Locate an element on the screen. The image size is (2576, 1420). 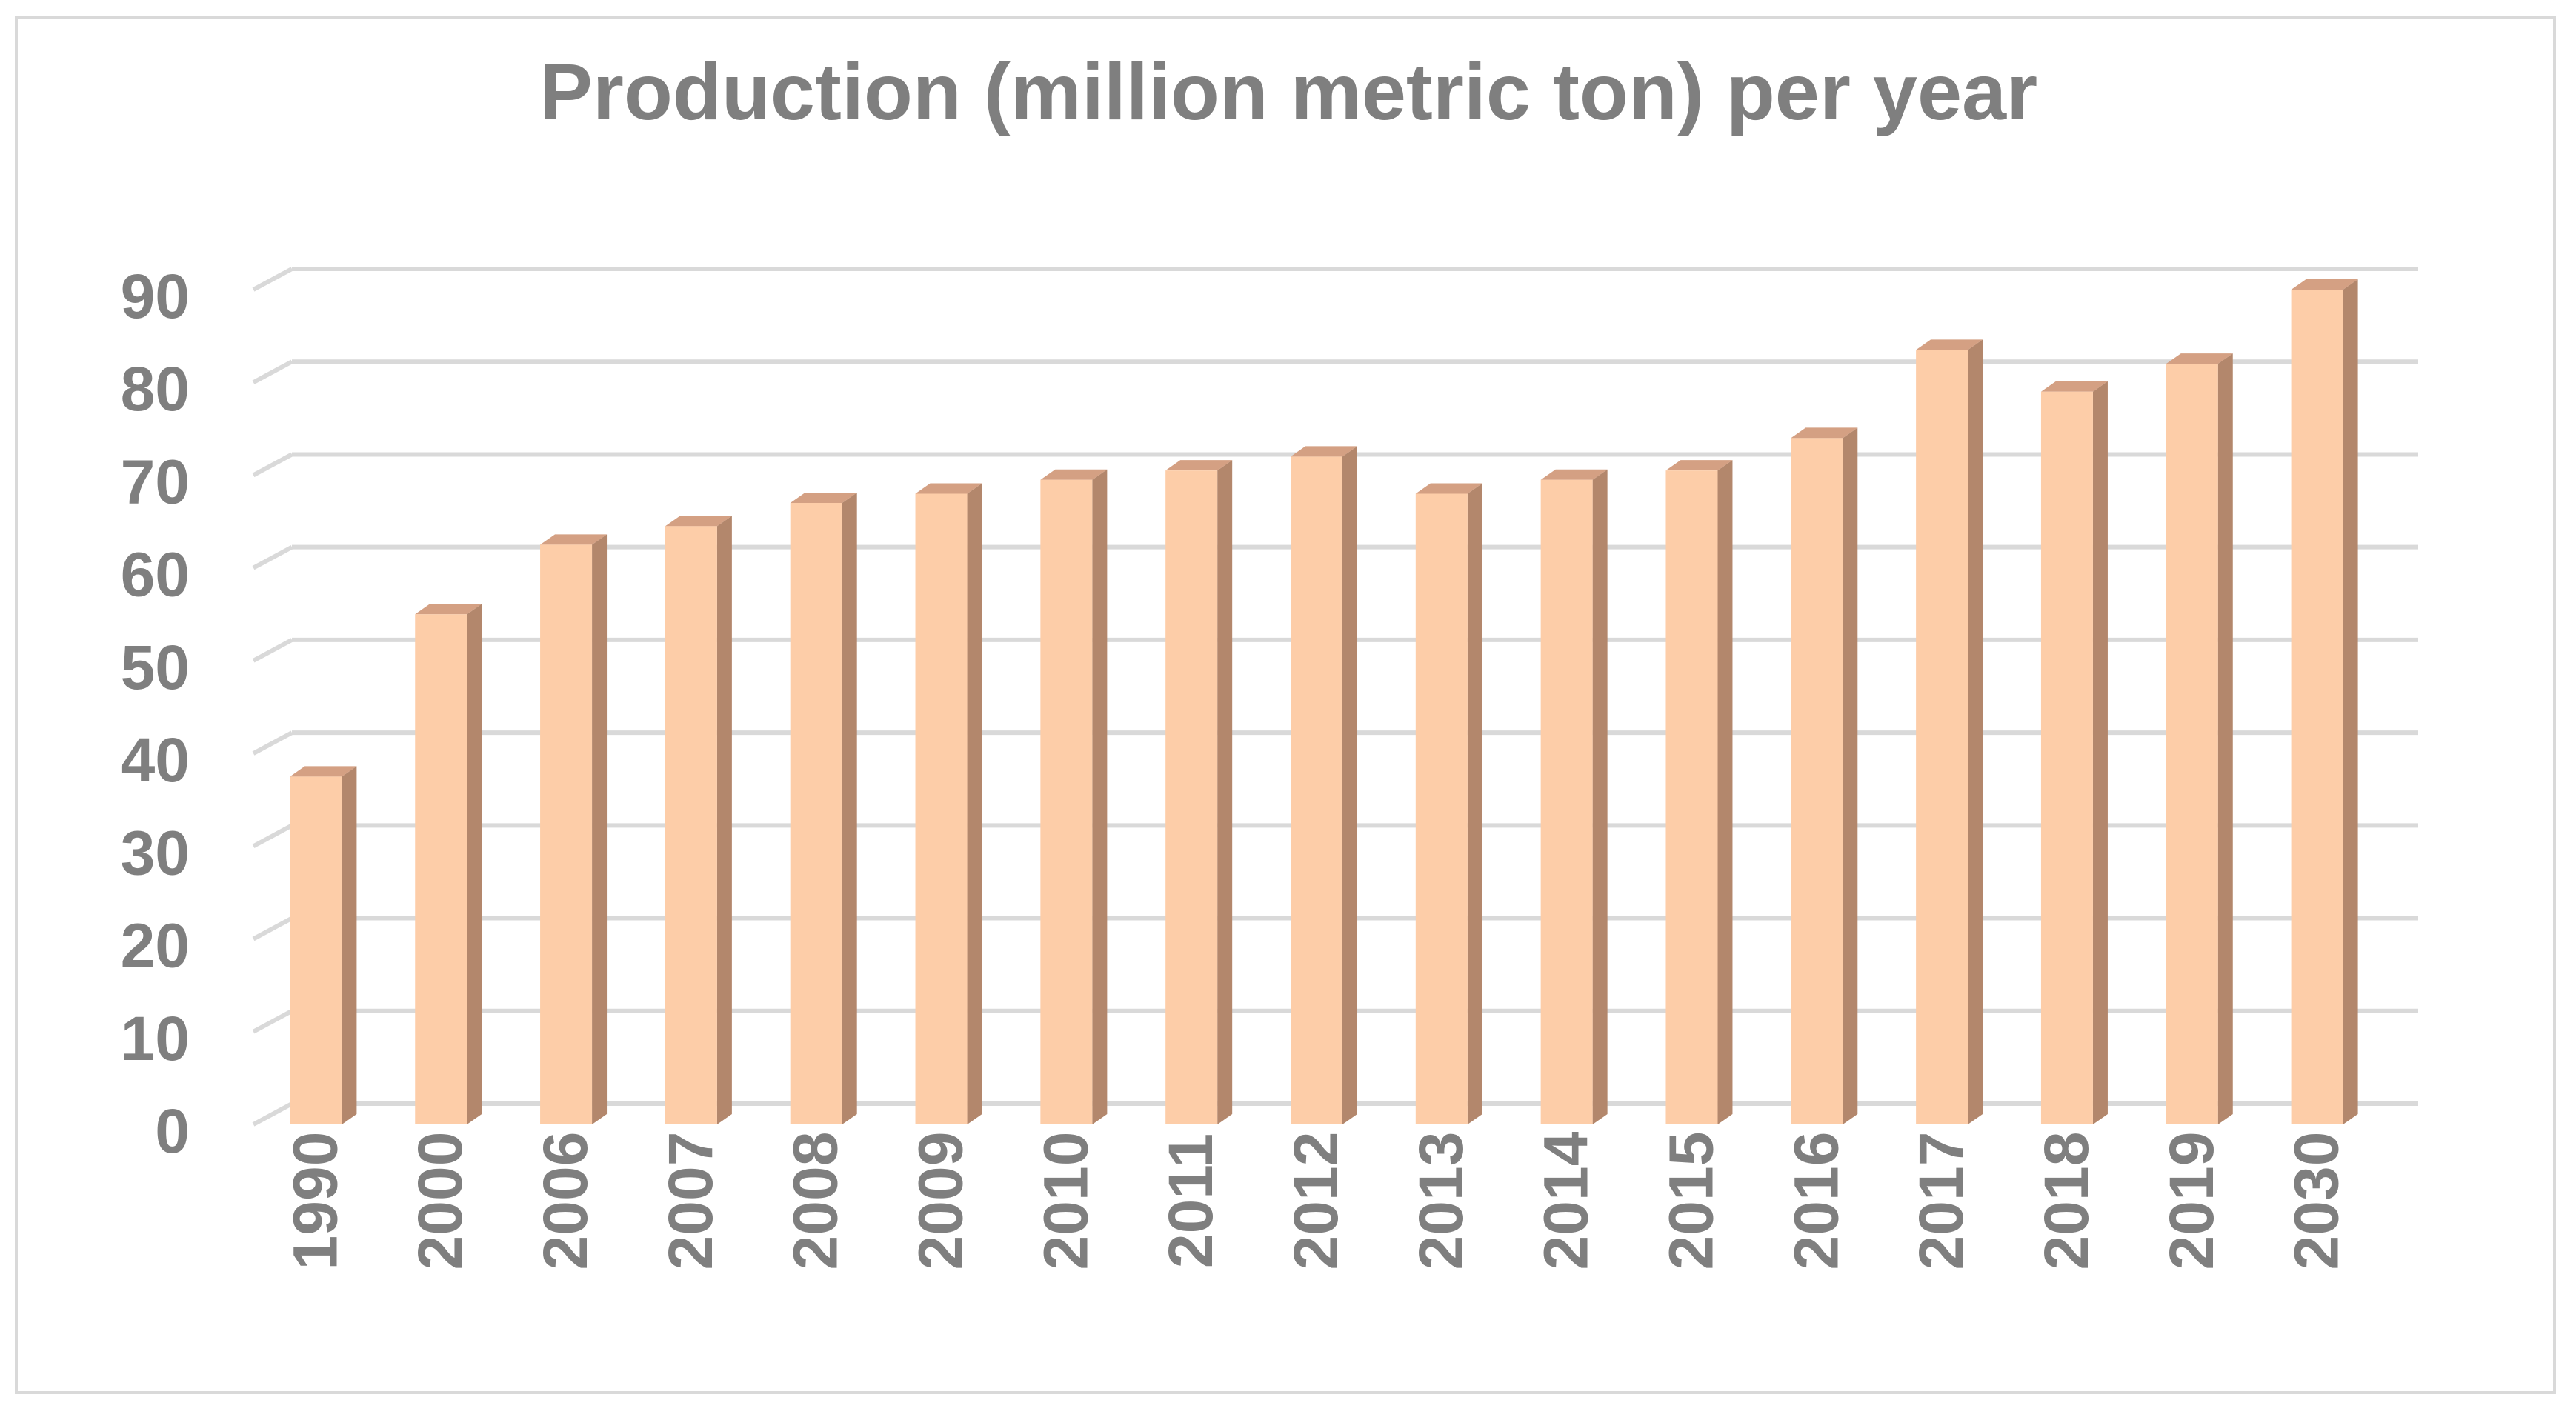
x-tick-label: 2009 is located at coordinates (941, 1201).